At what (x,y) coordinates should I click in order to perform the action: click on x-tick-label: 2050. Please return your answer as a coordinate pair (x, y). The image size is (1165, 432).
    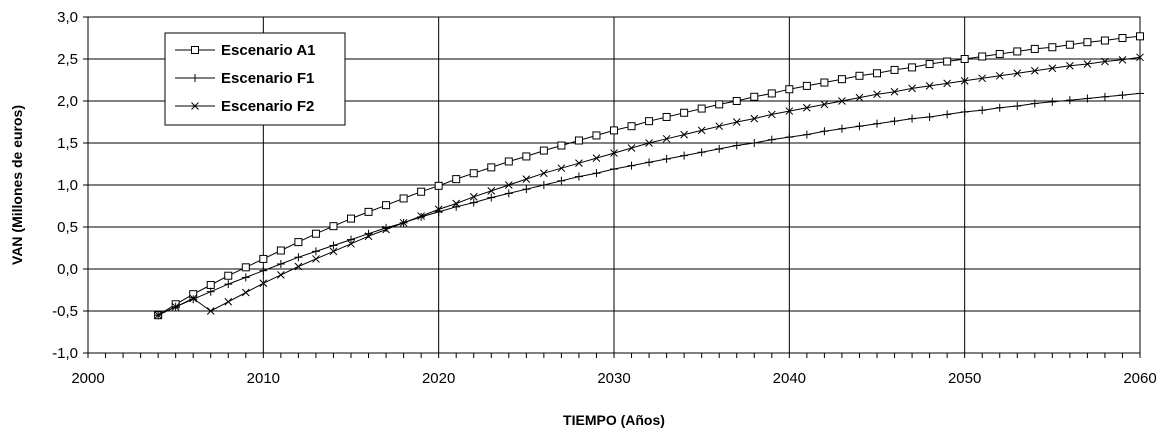
    Looking at the image, I should click on (964, 378).